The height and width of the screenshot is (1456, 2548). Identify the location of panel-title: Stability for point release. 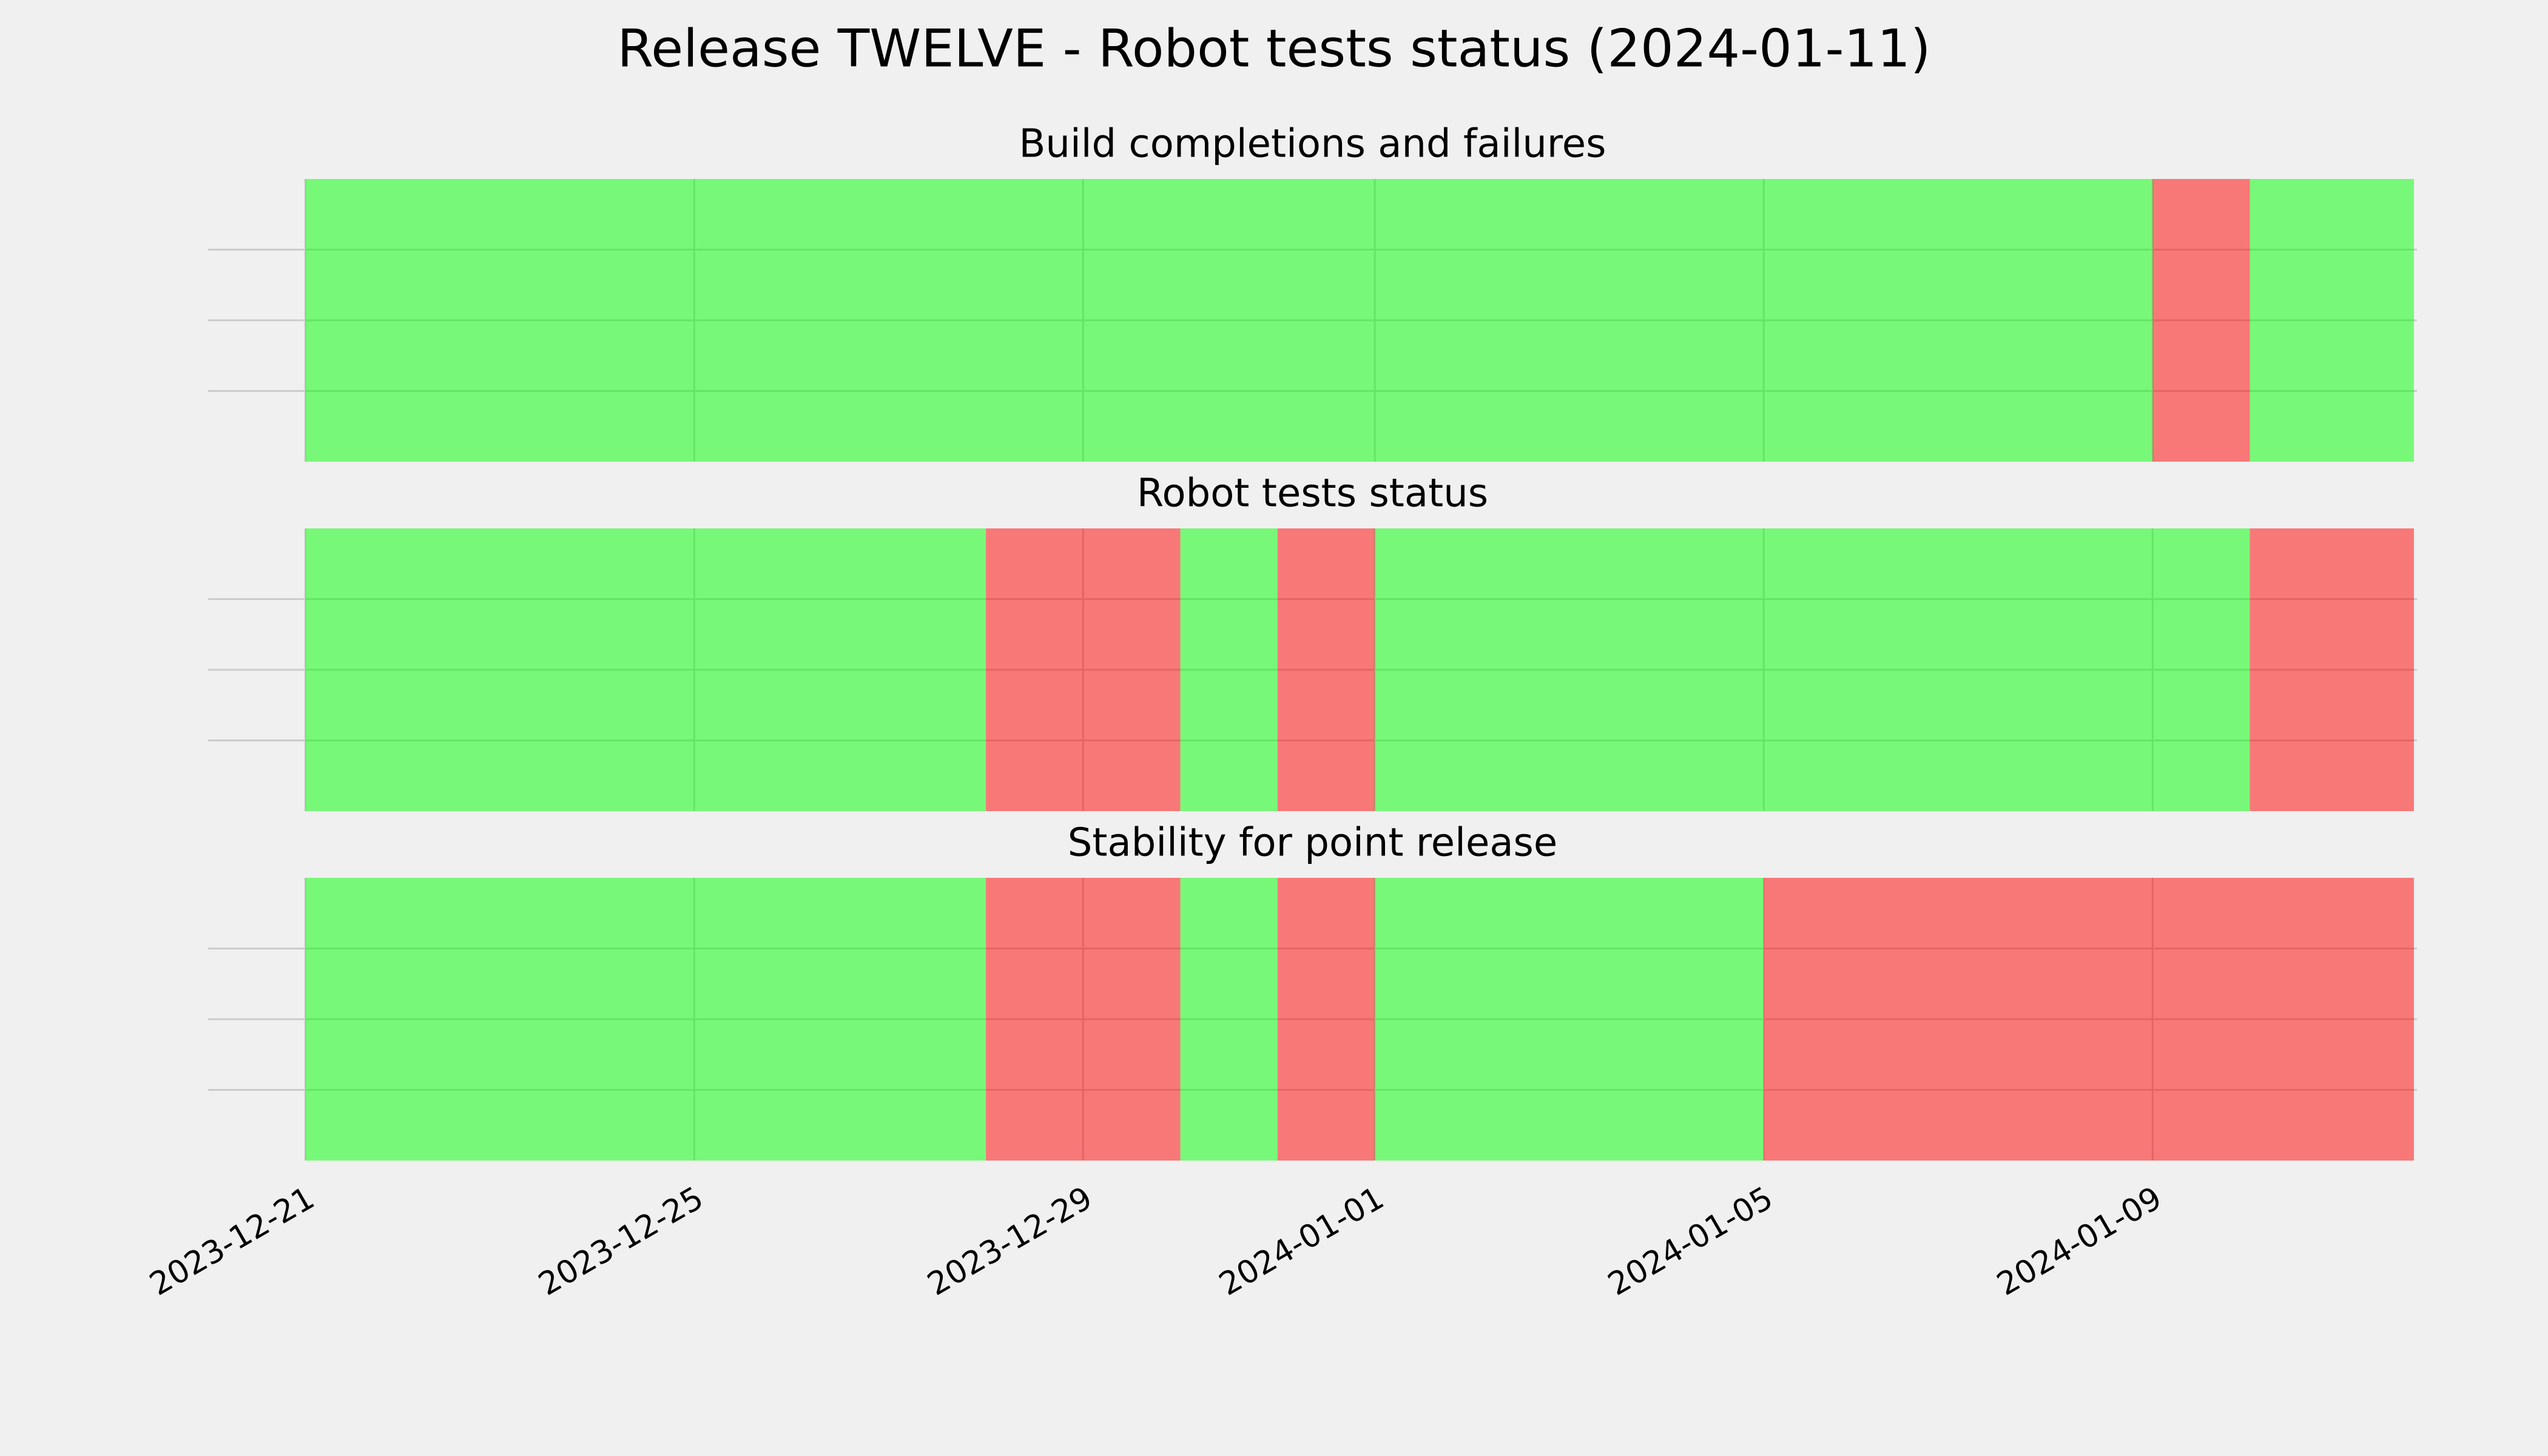
(1313, 843).